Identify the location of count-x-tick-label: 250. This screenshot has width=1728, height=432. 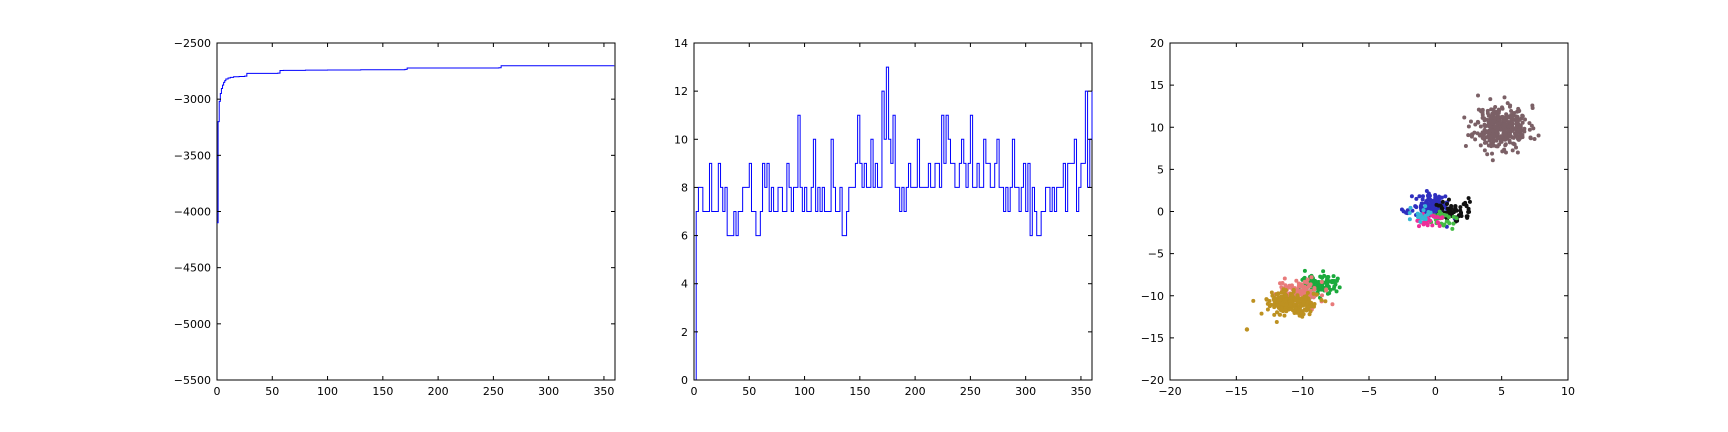
(970, 391).